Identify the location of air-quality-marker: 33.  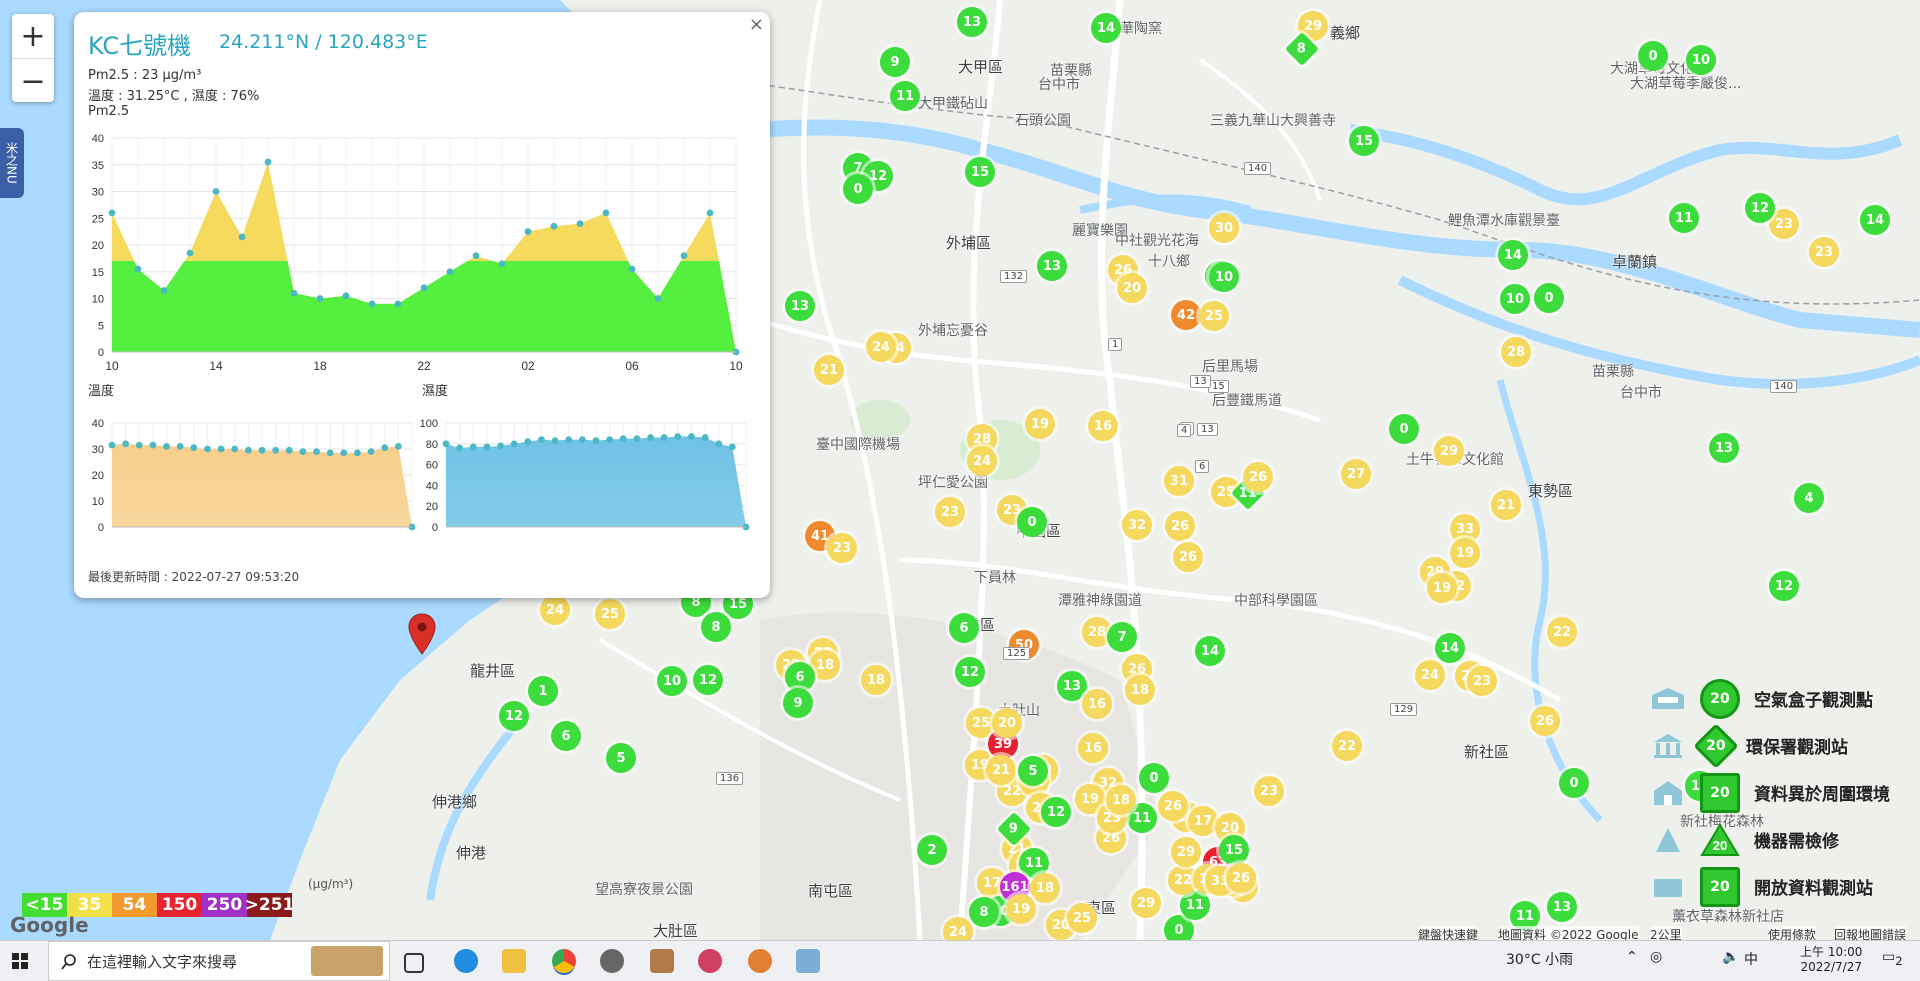
(1465, 529).